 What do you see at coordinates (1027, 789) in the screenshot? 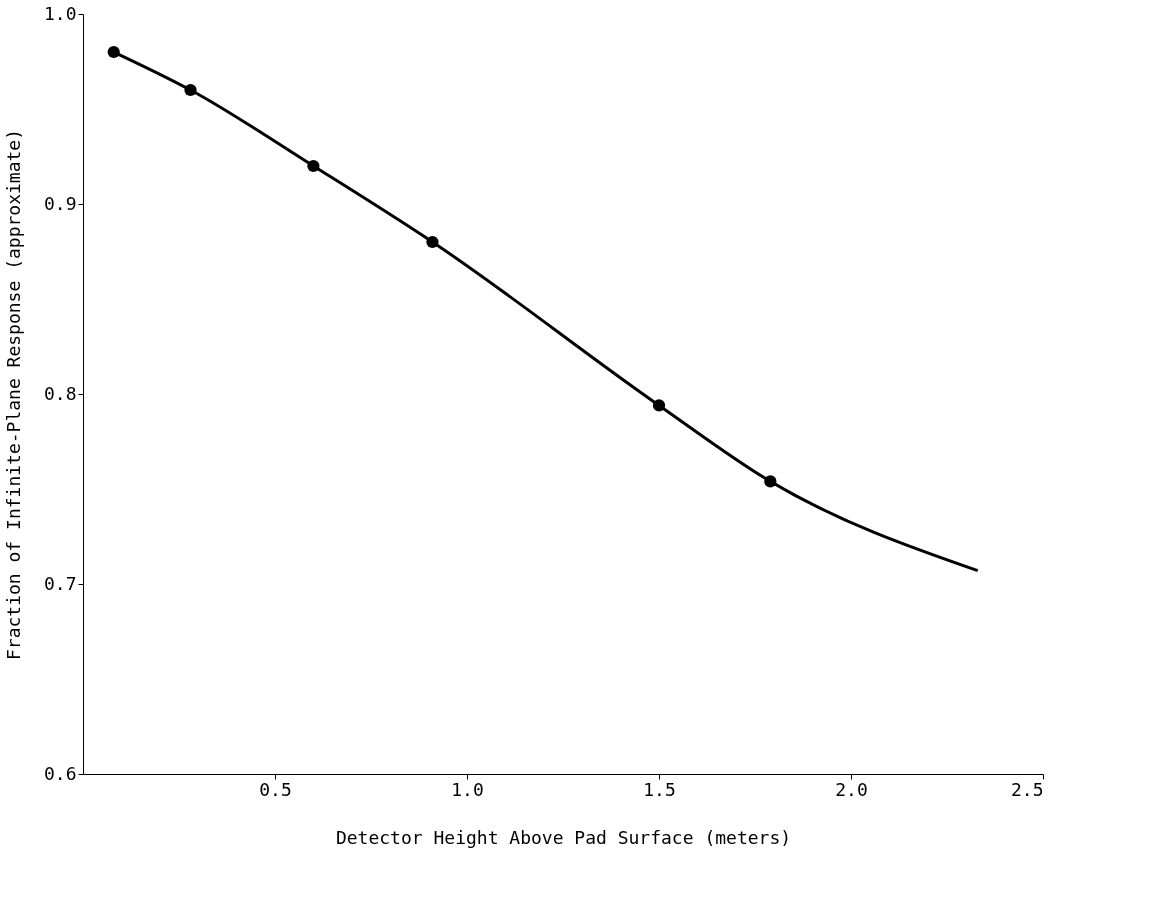
I see `x-tick-label: 2.5` at bounding box center [1027, 789].